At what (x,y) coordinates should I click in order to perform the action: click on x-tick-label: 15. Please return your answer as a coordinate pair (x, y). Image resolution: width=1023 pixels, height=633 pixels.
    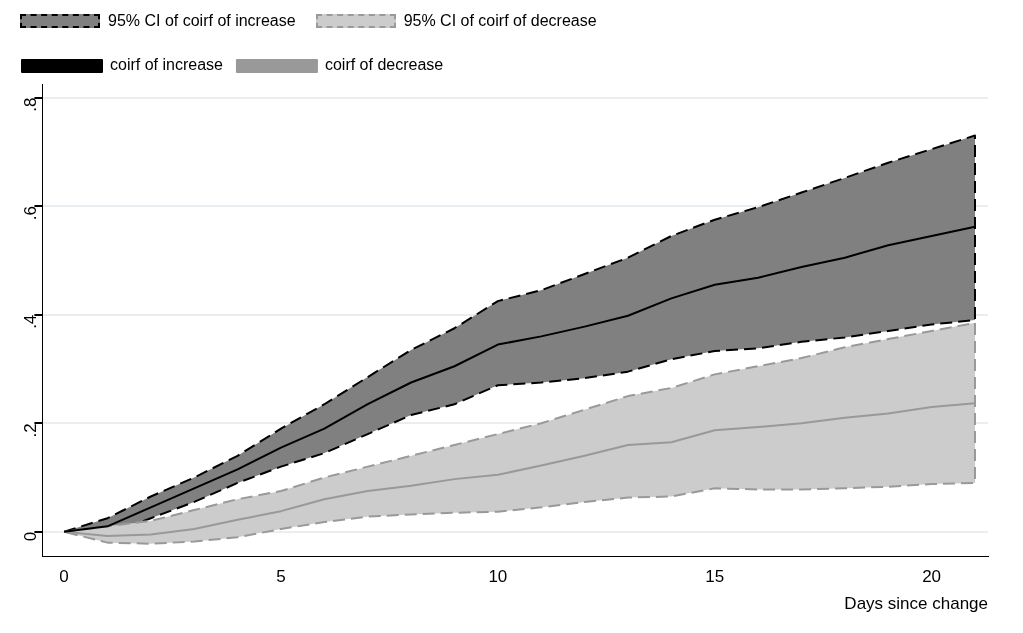
    Looking at the image, I should click on (715, 577).